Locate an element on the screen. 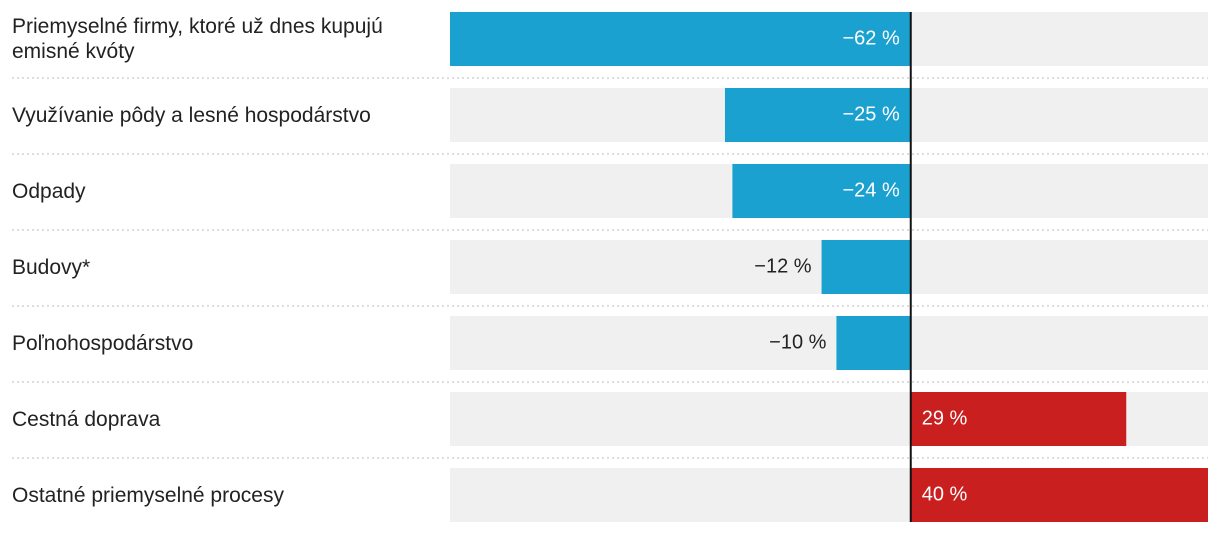  value-label: −12 % is located at coordinates (782, 266).